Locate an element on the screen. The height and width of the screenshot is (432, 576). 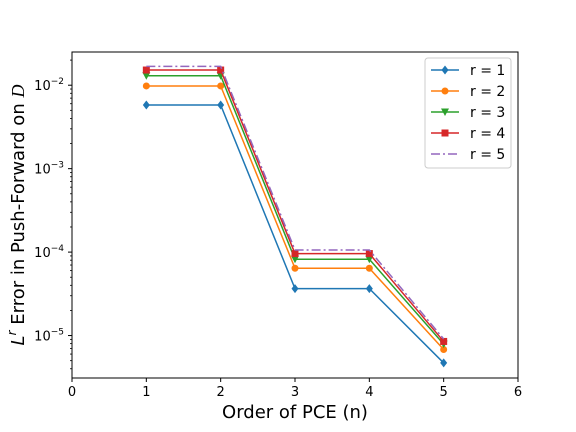
x-tick-label: 0 is located at coordinates (72, 392).